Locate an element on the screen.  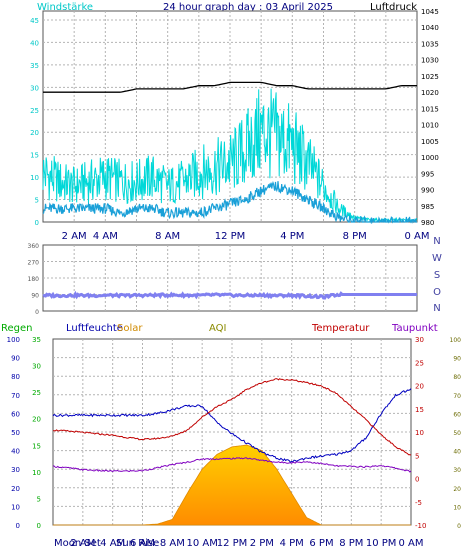
rain-tick-label: 15 is located at coordinates (36, 446).